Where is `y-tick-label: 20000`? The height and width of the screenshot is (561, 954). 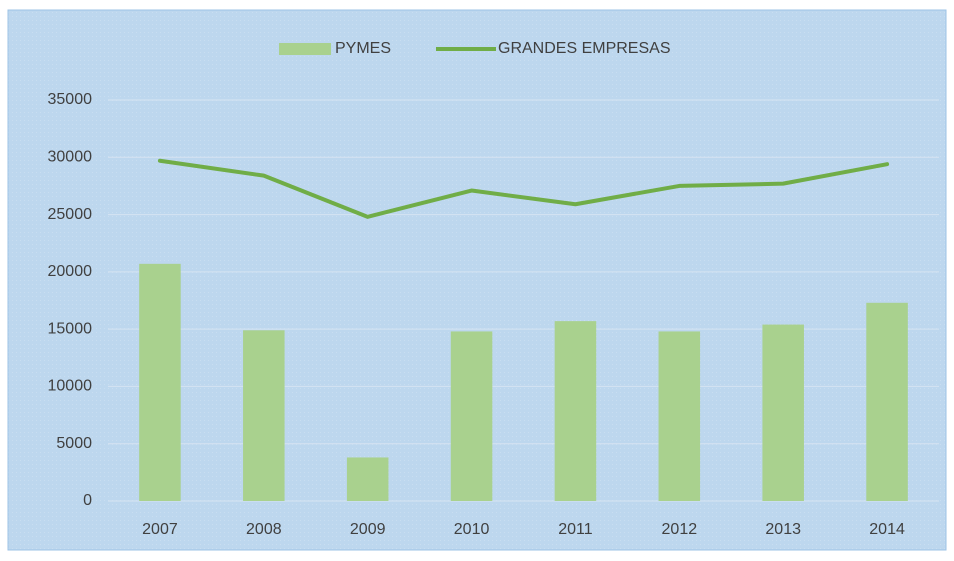 y-tick-label: 20000 is located at coordinates (70, 271).